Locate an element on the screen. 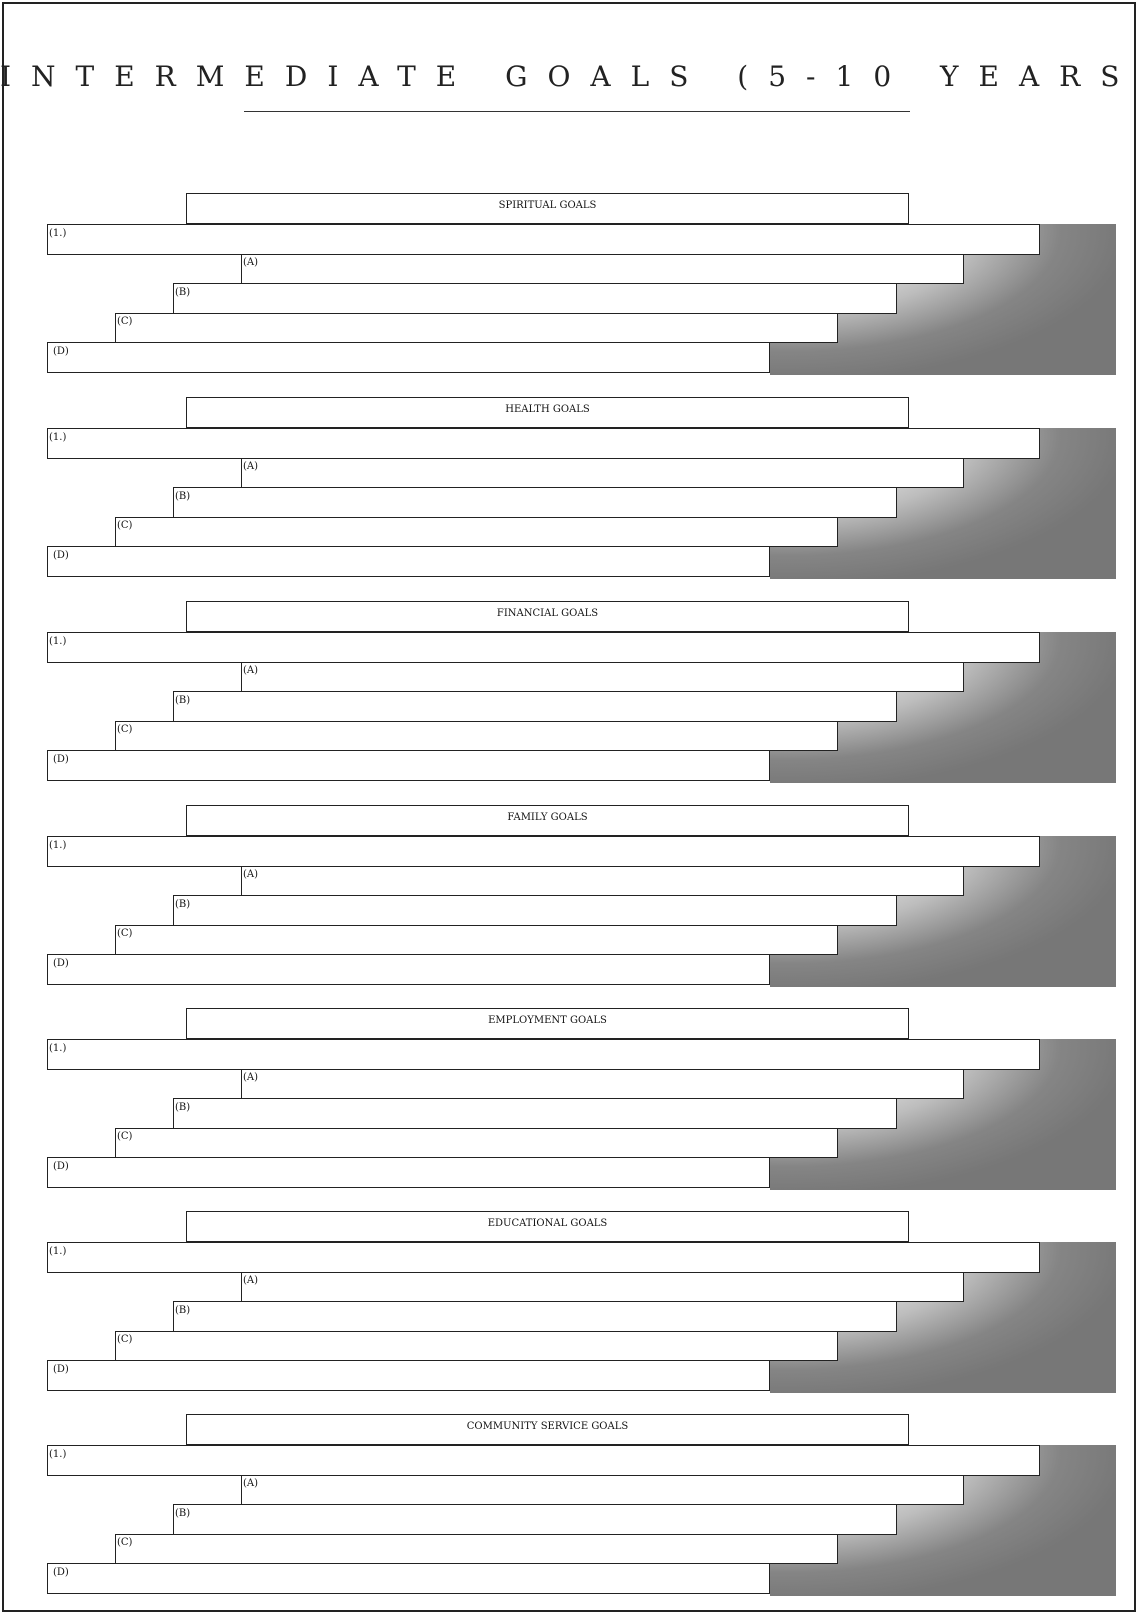 The image size is (1140, 1616). section-title: FAMILY GOALS is located at coordinates (547, 817).